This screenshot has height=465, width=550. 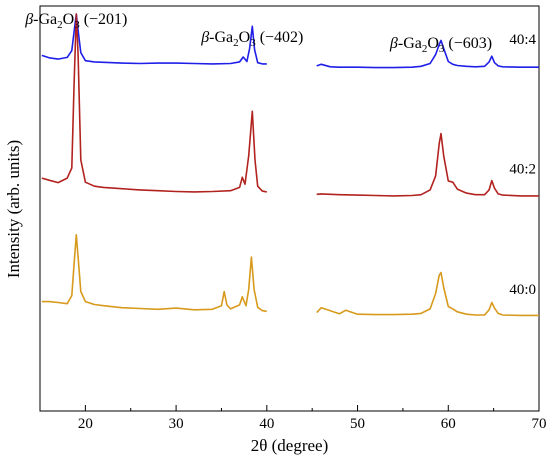 What do you see at coordinates (293, 418) in the screenshot?
I see `x-axis-ticks: 20 30 40 50 60 70` at bounding box center [293, 418].